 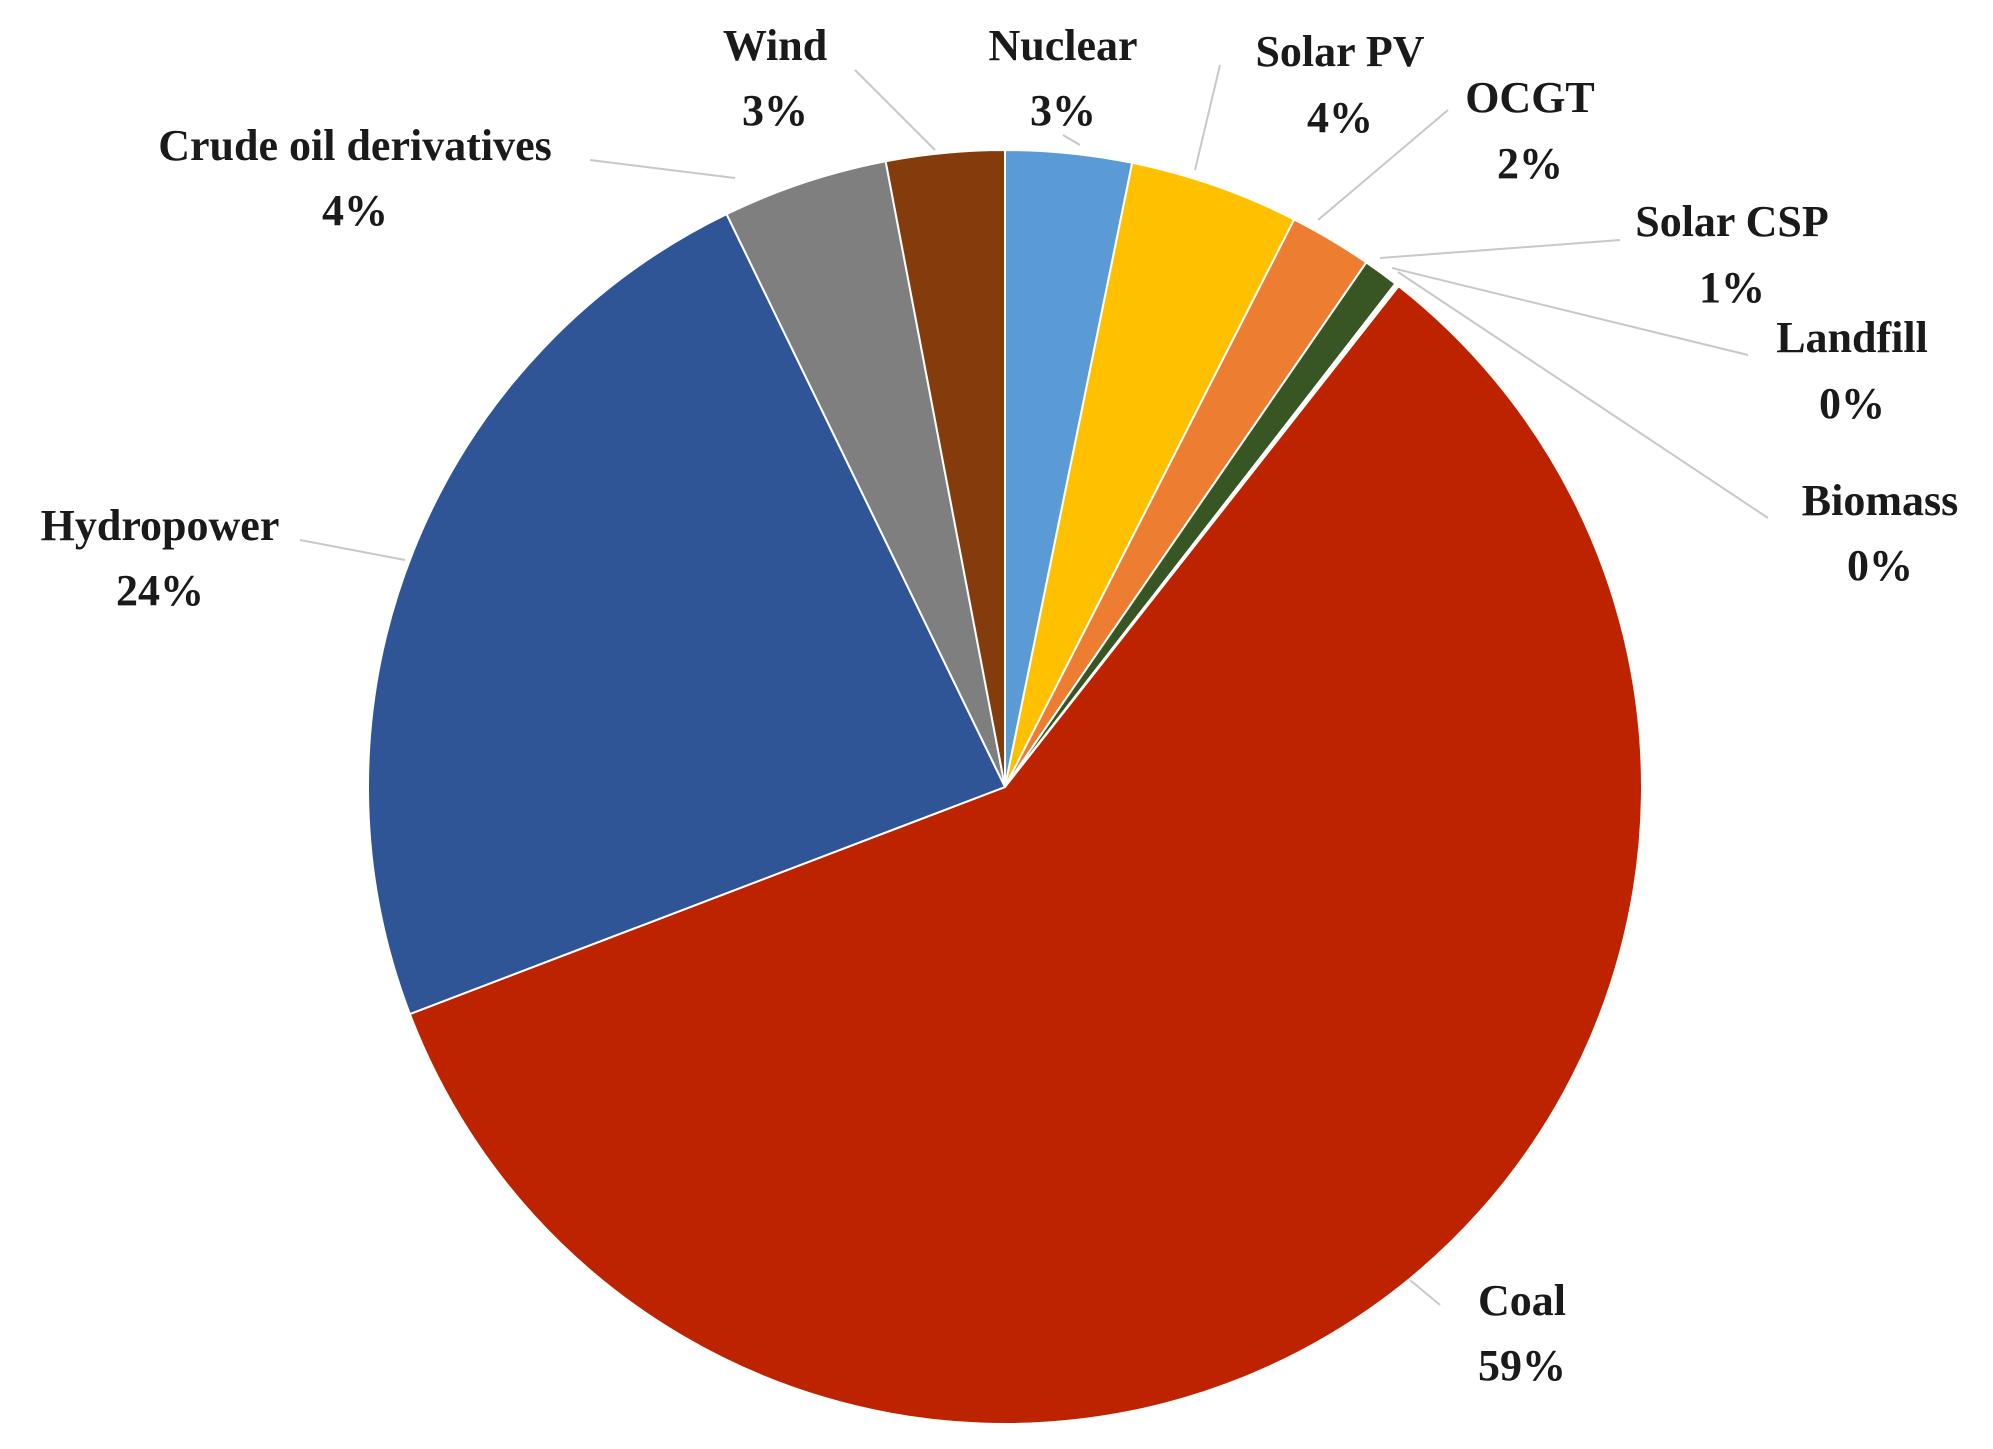 I want to click on slice-label-nuclear: Nuclear, so click(x=1062, y=45).